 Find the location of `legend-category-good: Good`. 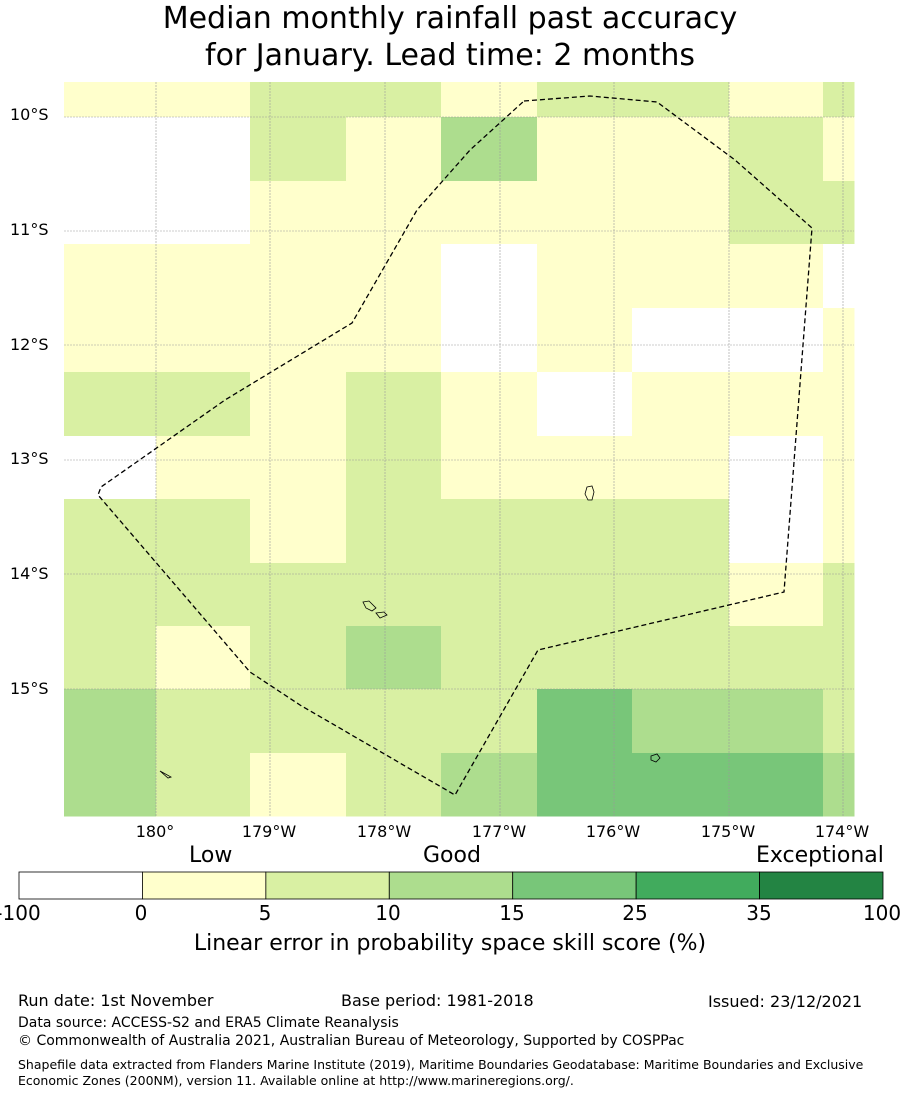

legend-category-good: Good is located at coordinates (452, 855).